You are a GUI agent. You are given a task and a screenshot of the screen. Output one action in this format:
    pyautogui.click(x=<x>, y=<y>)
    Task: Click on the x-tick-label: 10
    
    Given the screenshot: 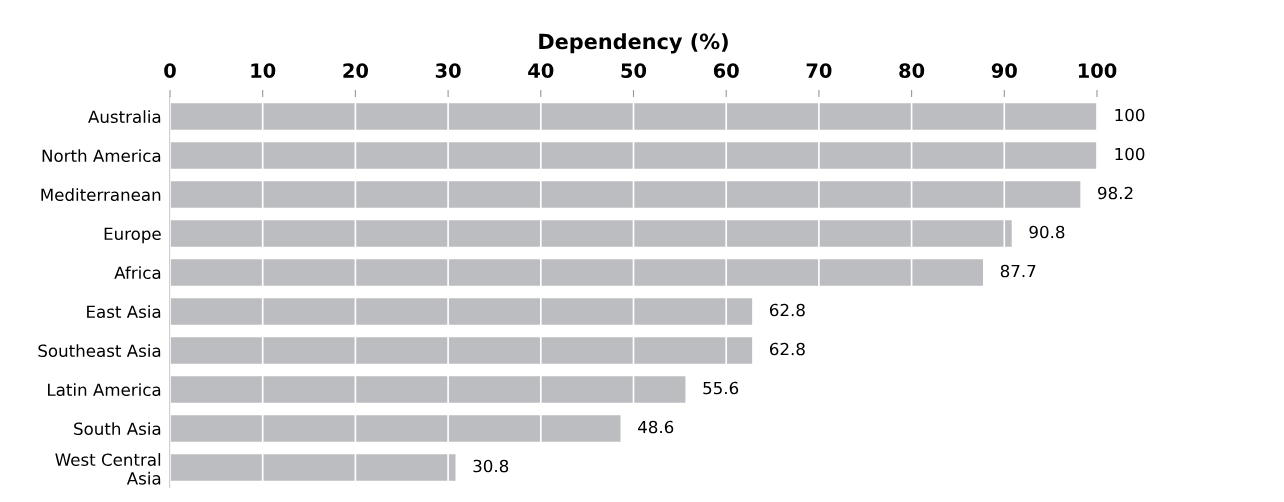 What is the action you would take?
    pyautogui.click(x=263, y=70)
    